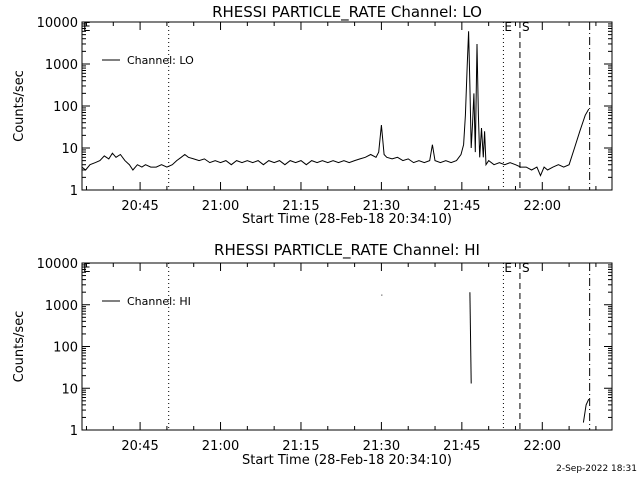  I want to click on chart-title: RHESSI PARTICLE_RATE Channel: LO, so click(347, 12).